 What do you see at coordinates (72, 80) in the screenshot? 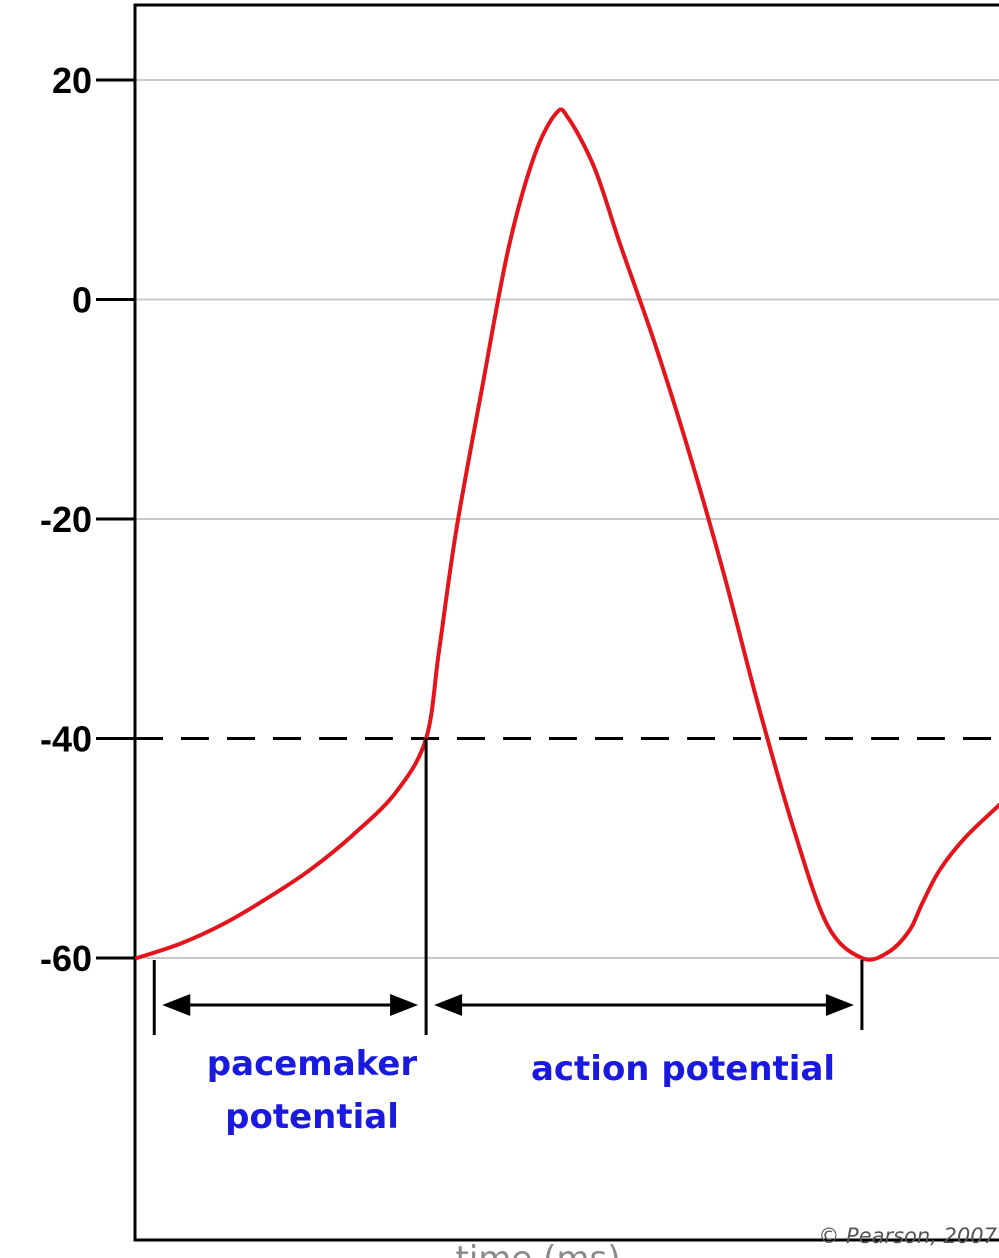
I see `y-tick-label: 20` at bounding box center [72, 80].